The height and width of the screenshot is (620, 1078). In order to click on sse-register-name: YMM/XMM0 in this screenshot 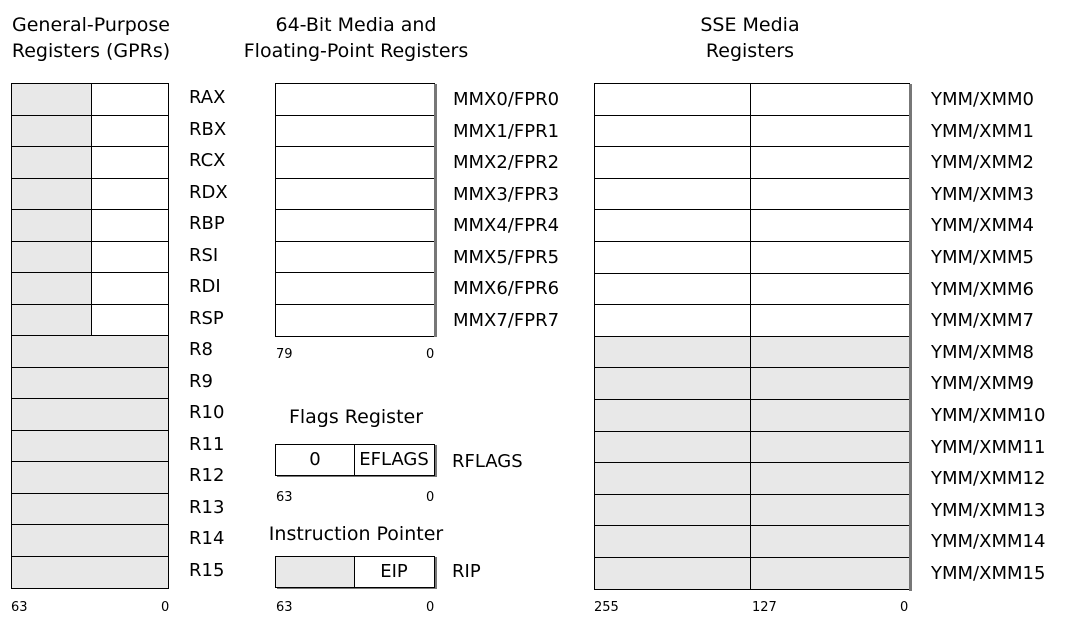, I will do `click(982, 99)`.